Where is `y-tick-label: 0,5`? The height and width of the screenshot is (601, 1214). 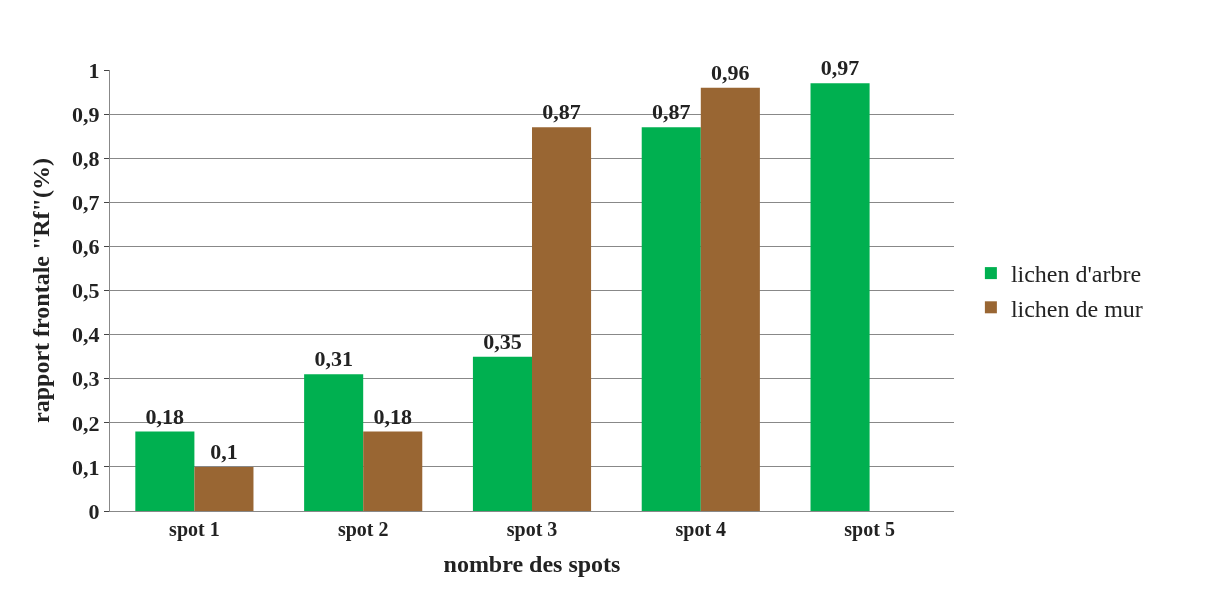
y-tick-label: 0,5 is located at coordinates (86, 291).